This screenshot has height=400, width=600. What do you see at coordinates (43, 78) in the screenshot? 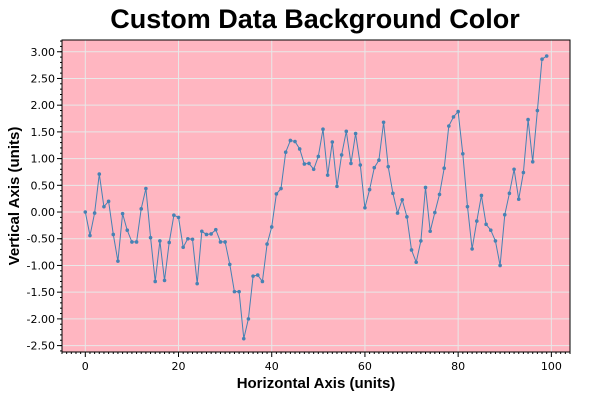
I see `y-tick-label: 2.50` at bounding box center [43, 78].